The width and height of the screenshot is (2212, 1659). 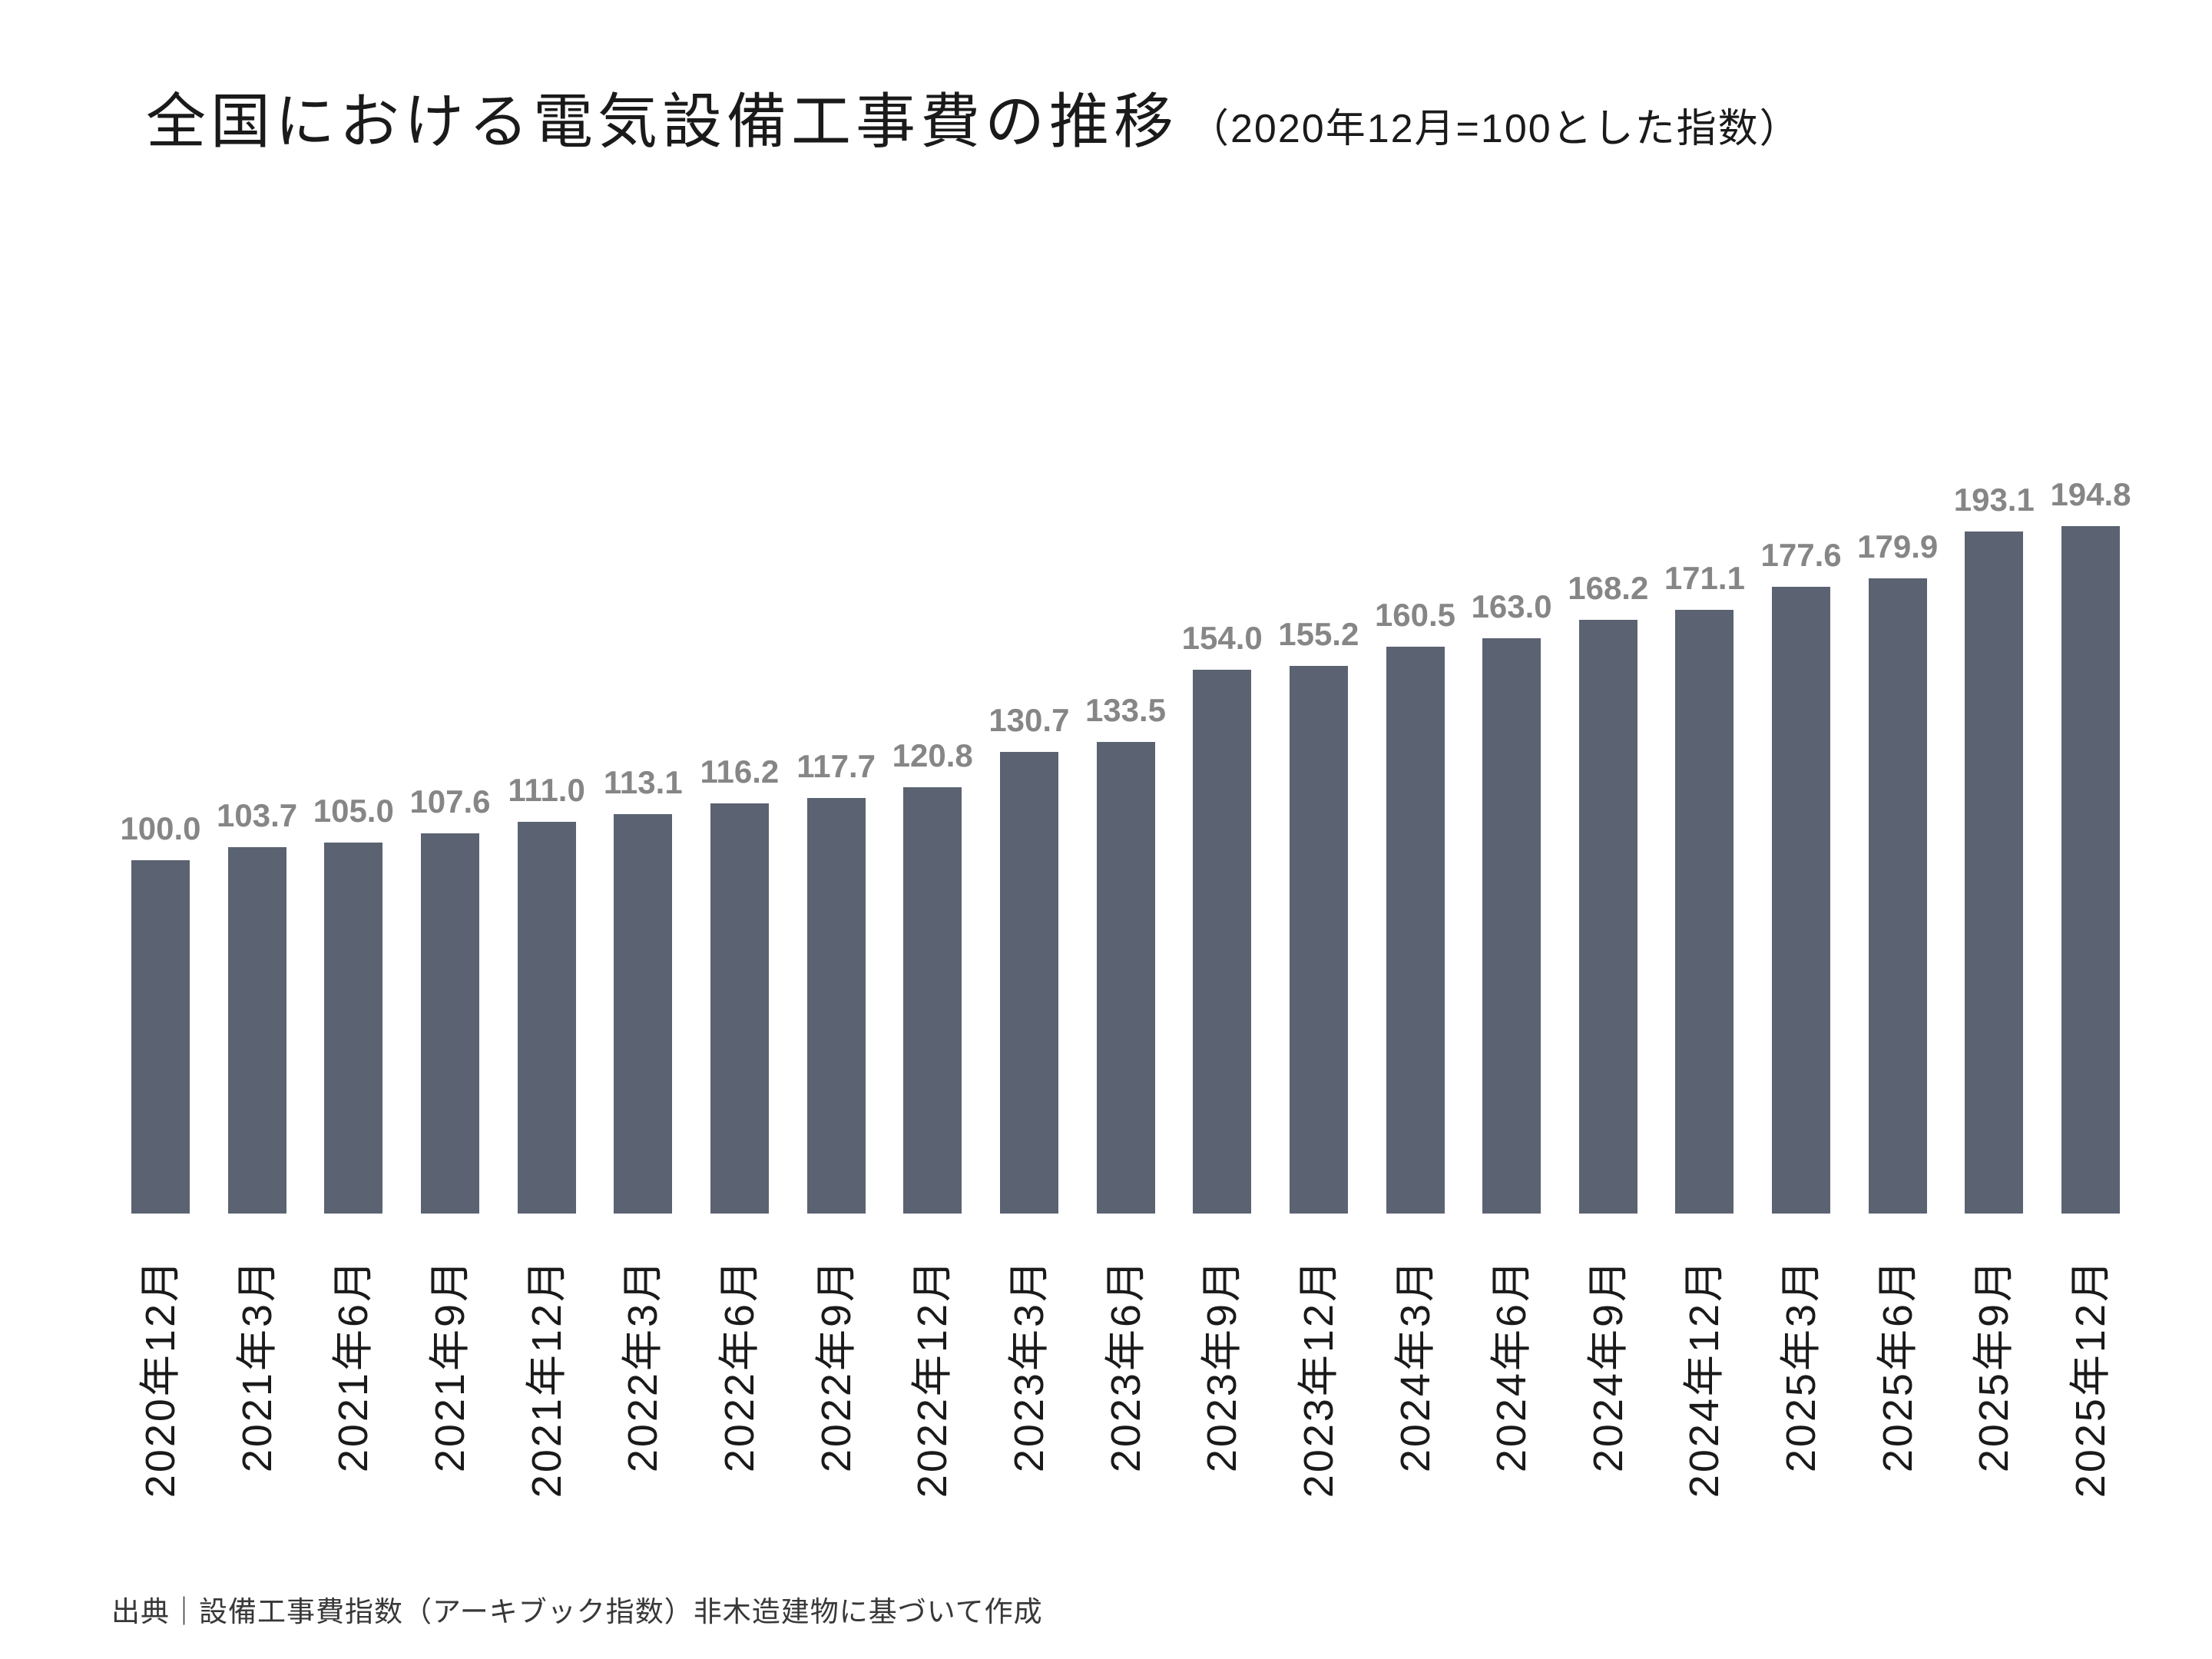 I want to click on x-axis-label: 2021年6月, so click(x=353, y=1365).